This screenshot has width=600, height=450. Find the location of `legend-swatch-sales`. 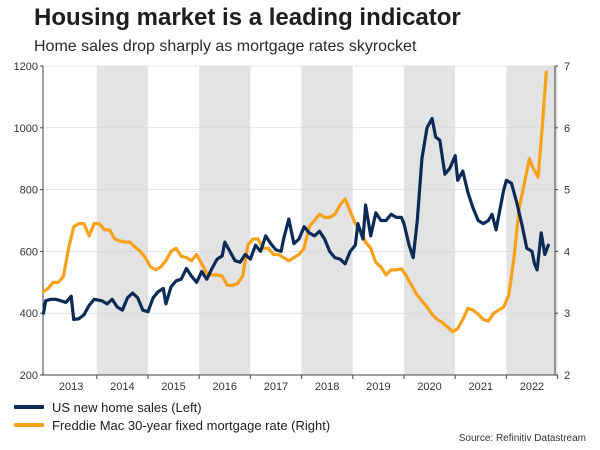

legend-swatch-sales is located at coordinates (29, 407).